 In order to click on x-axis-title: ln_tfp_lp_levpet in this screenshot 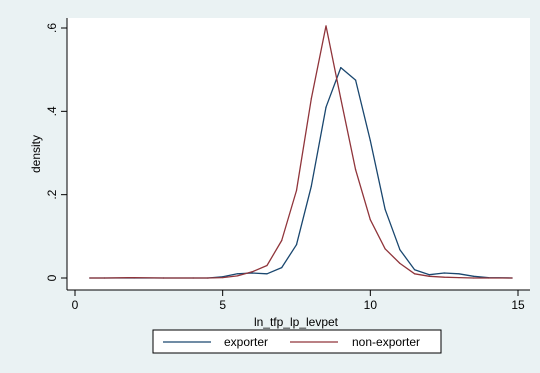, I will do `click(296, 322)`.